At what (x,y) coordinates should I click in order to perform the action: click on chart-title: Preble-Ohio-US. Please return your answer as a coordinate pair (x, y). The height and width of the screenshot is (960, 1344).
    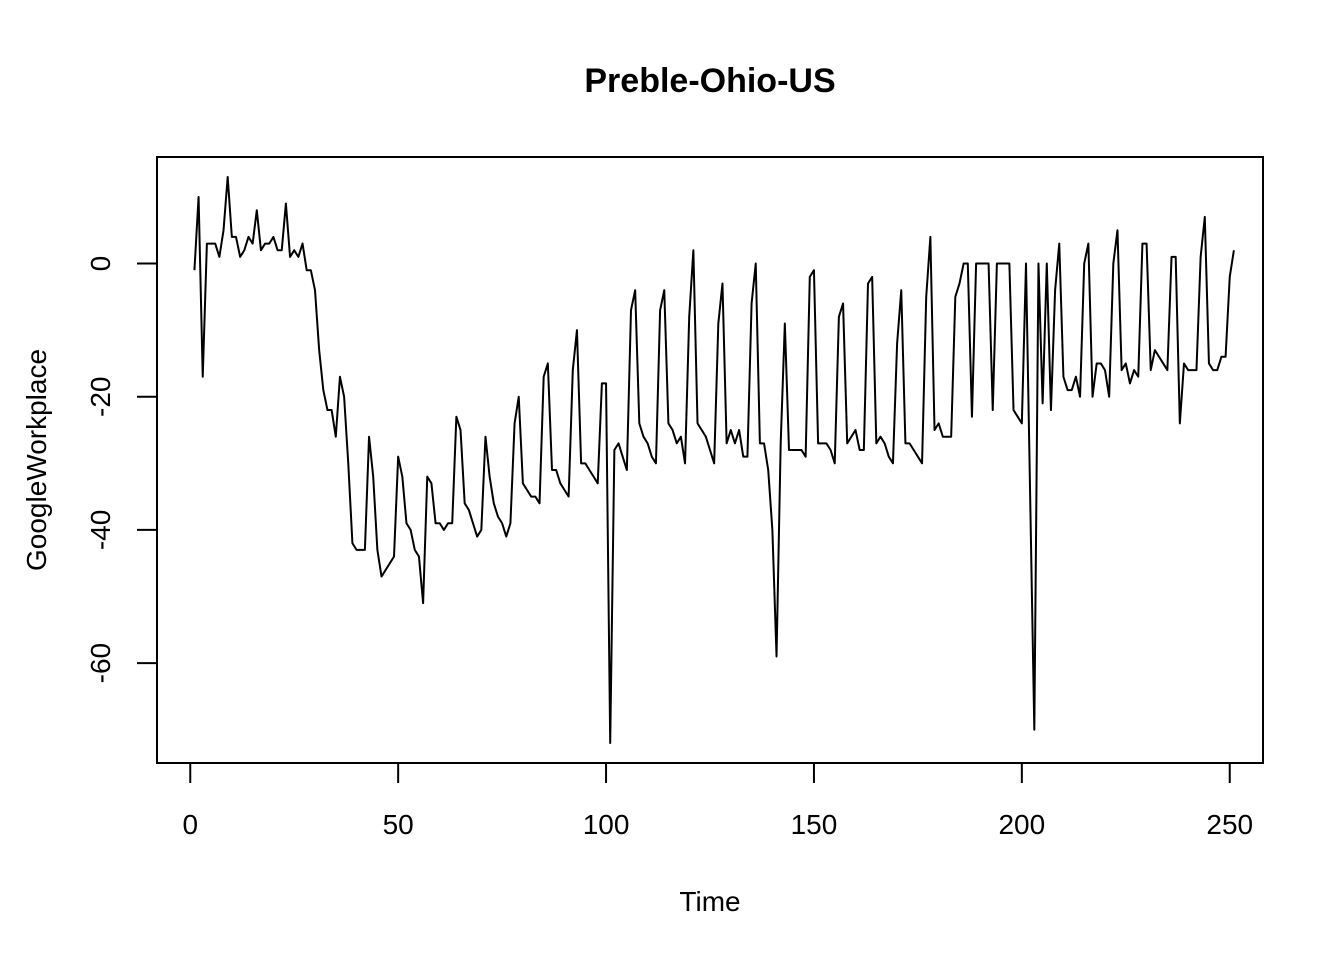
    Looking at the image, I should click on (709, 81).